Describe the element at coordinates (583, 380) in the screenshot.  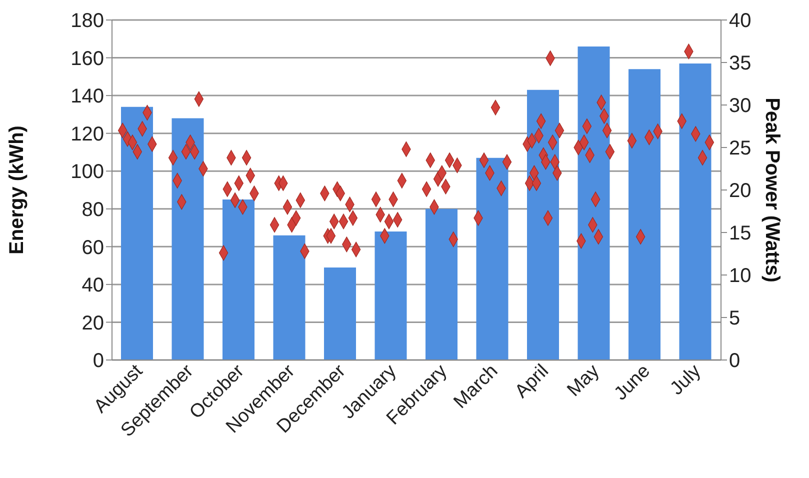
I see `x-tick-label: May` at that location.